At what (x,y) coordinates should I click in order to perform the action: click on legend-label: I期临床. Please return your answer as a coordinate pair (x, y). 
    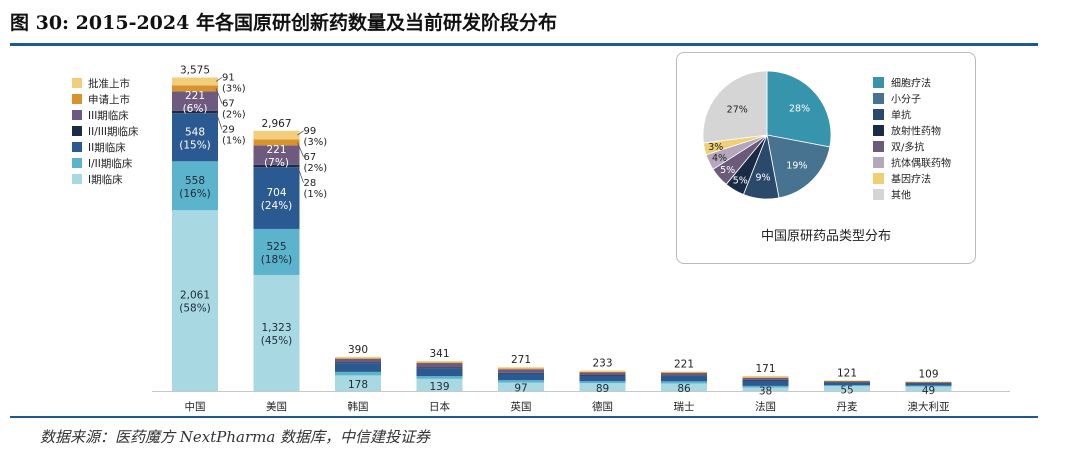
    Looking at the image, I should click on (105, 179).